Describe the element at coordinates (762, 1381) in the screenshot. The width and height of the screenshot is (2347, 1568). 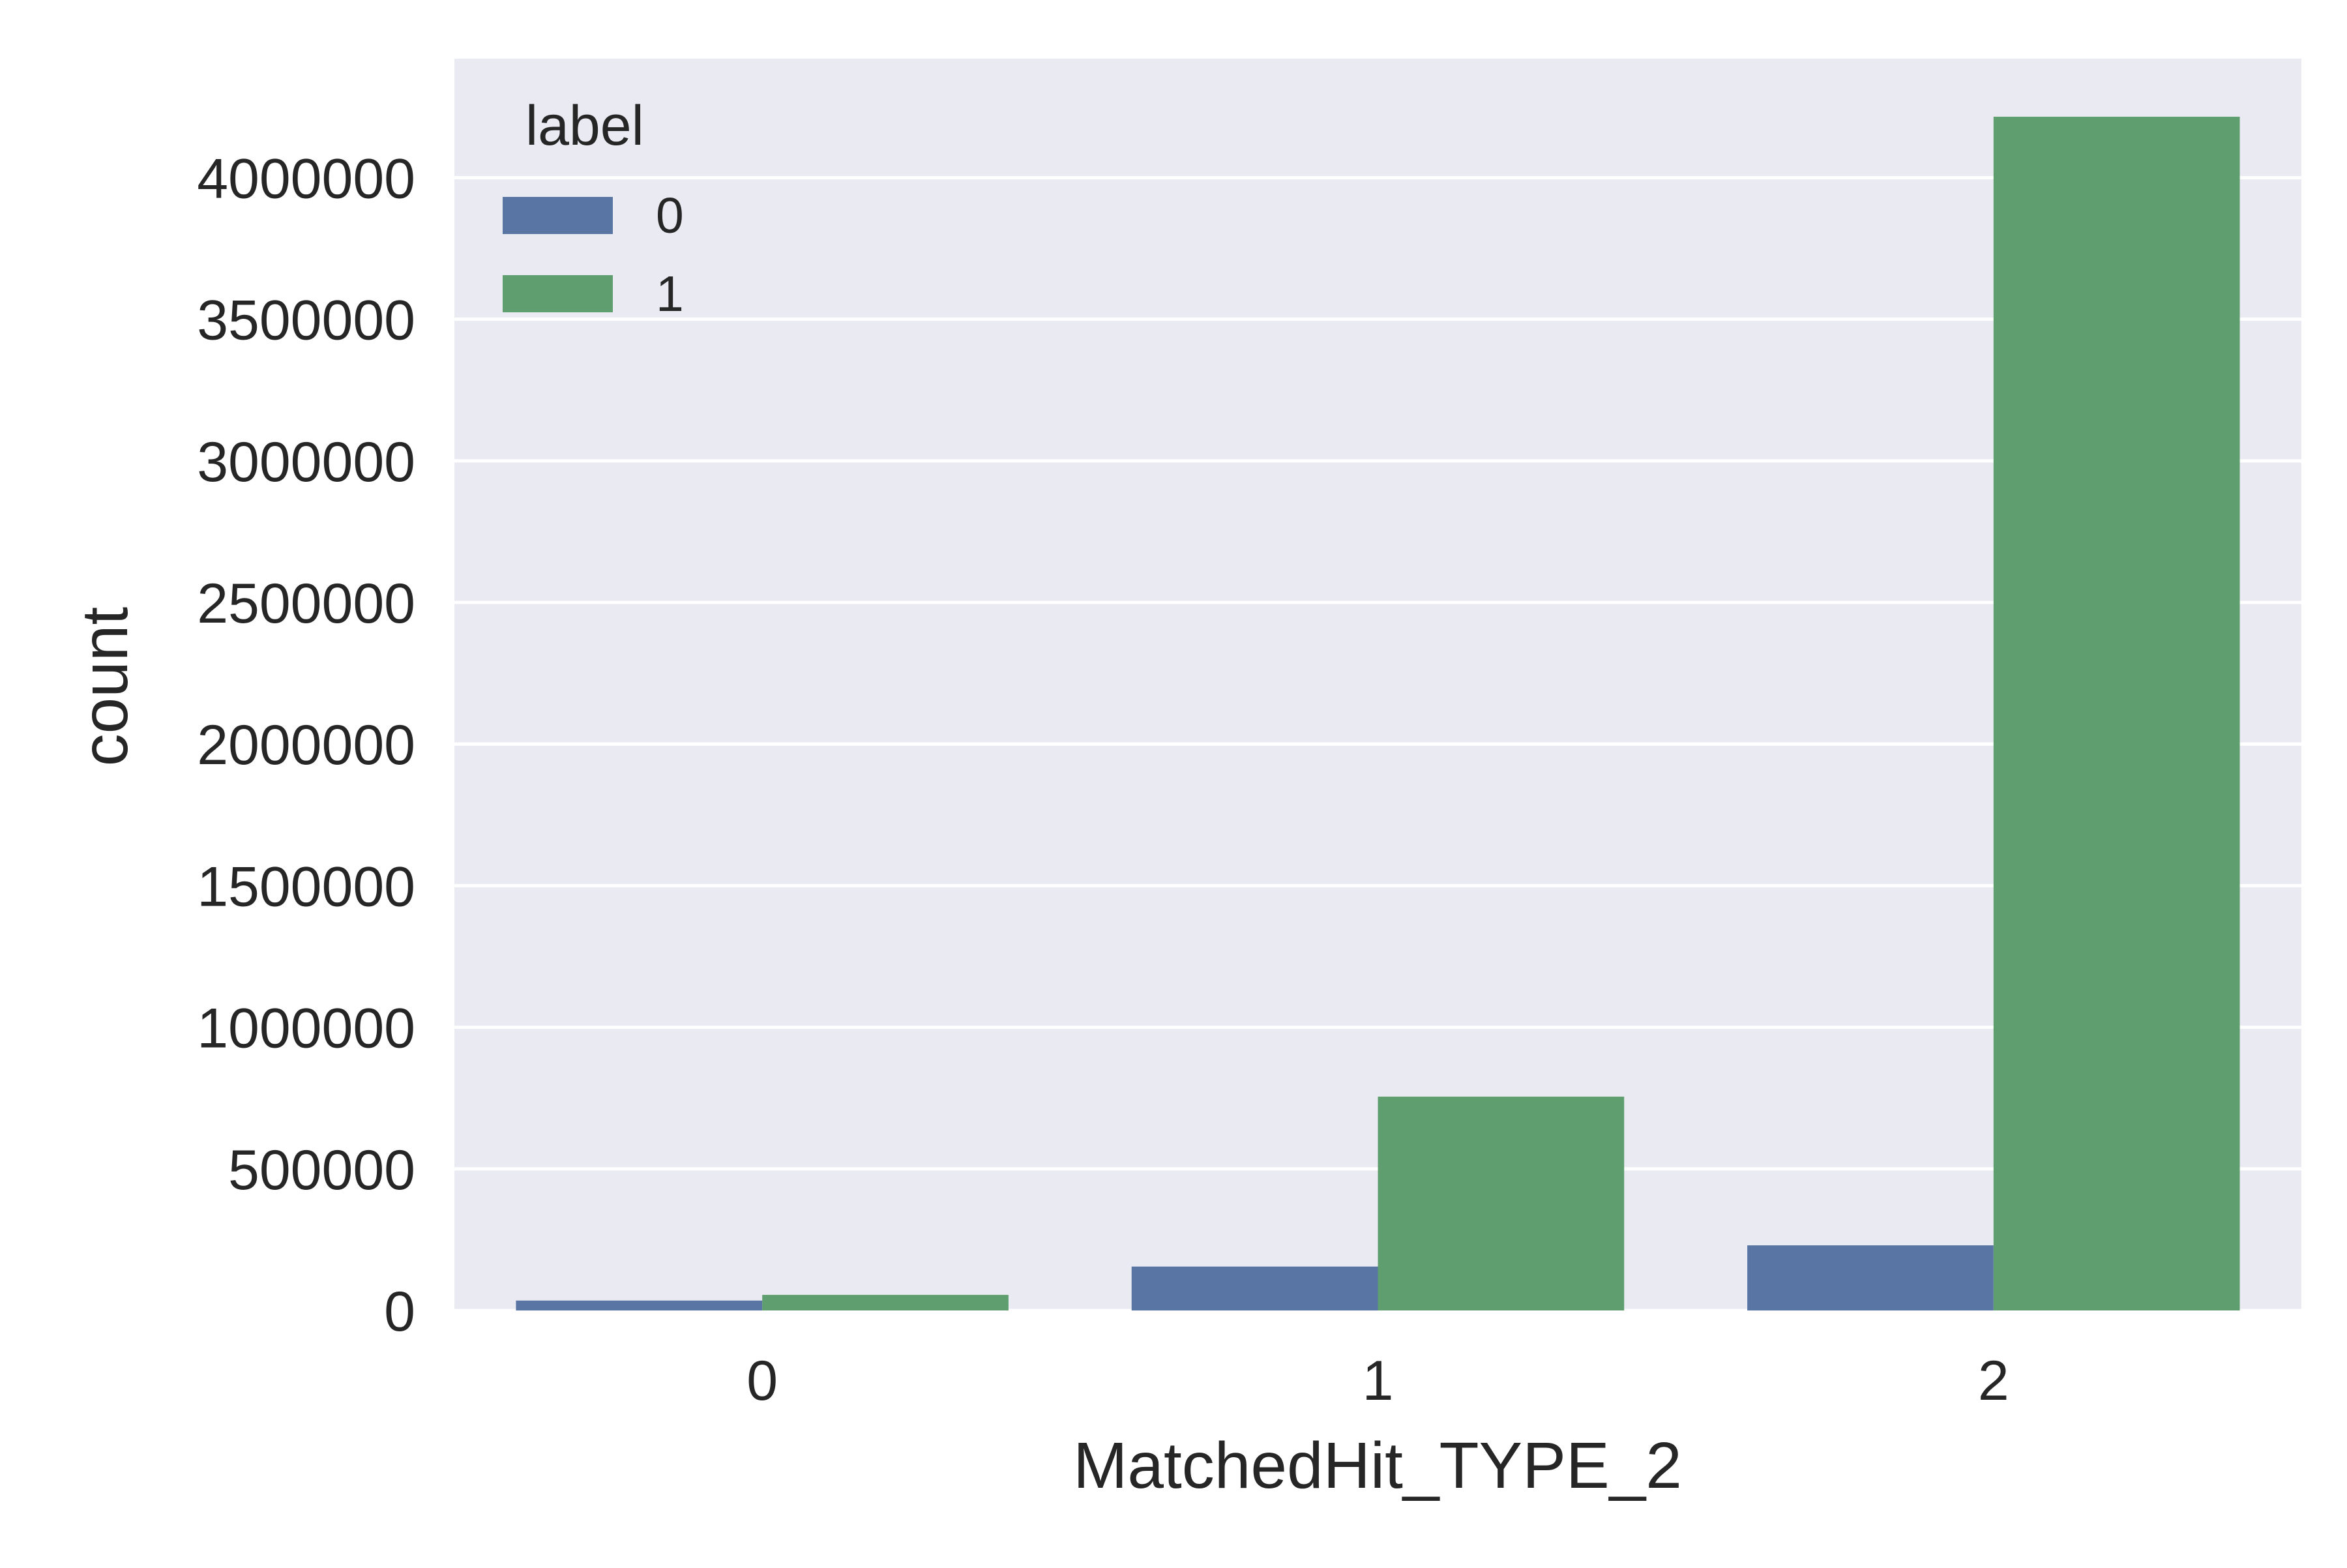
I see `x-tick-label: 0` at that location.